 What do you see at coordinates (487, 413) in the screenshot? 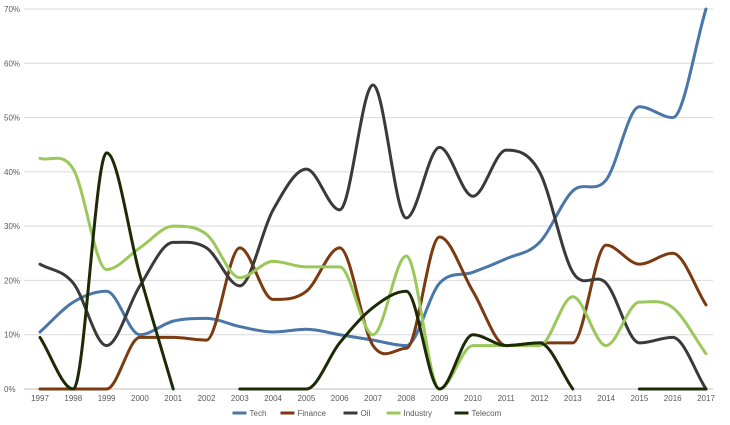
I see `legend-label-telecom: Telecom` at bounding box center [487, 413].